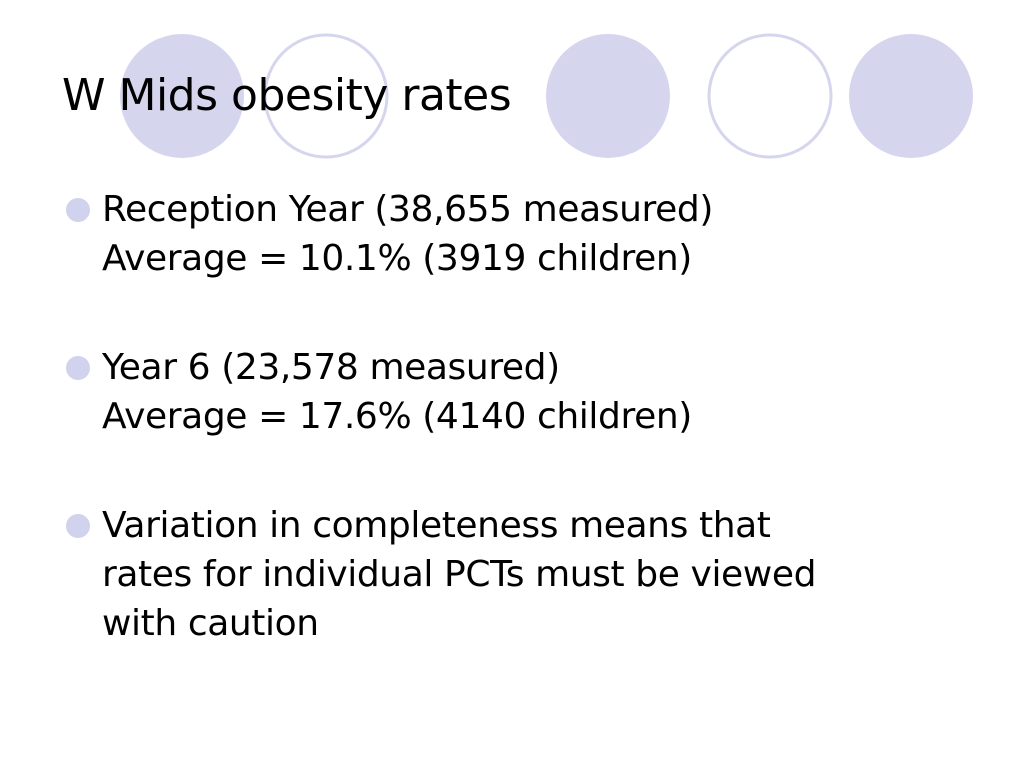 The height and width of the screenshot is (768, 1024). I want to click on bullet-line: rates for individual PCTs must be viewed, so click(459, 574).